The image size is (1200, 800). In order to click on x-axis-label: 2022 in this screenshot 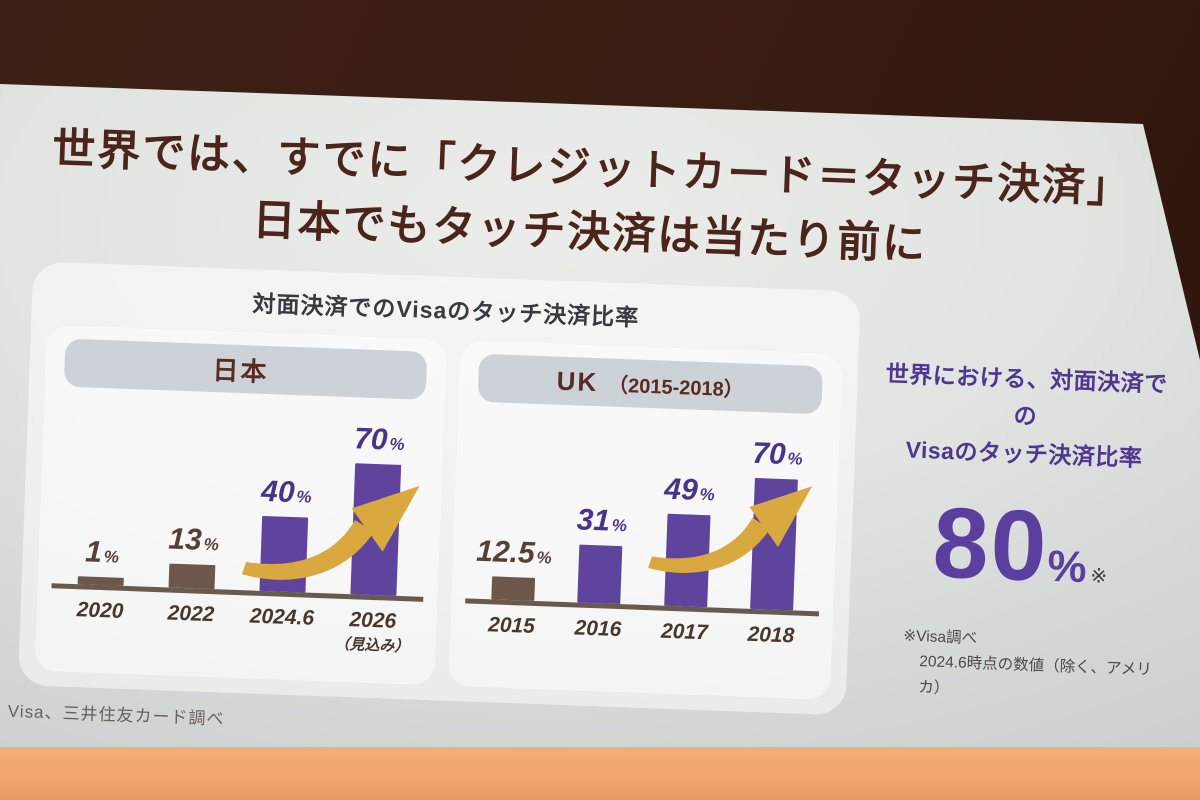, I will do `click(191, 614)`.